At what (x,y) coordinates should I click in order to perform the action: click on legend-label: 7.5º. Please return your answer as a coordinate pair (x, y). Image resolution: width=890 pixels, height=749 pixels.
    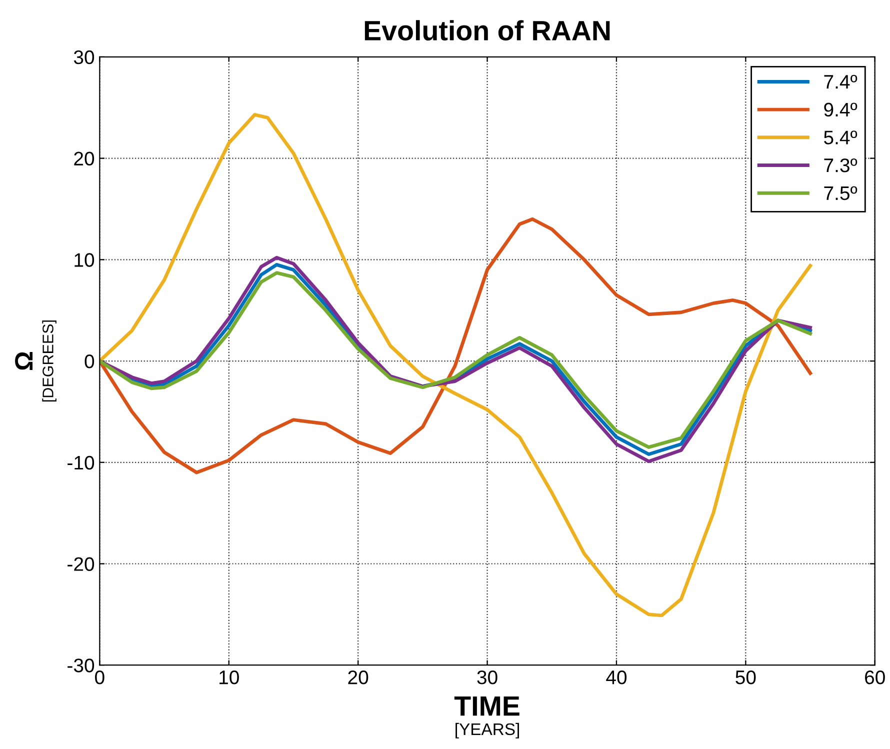
    Looking at the image, I should click on (841, 193).